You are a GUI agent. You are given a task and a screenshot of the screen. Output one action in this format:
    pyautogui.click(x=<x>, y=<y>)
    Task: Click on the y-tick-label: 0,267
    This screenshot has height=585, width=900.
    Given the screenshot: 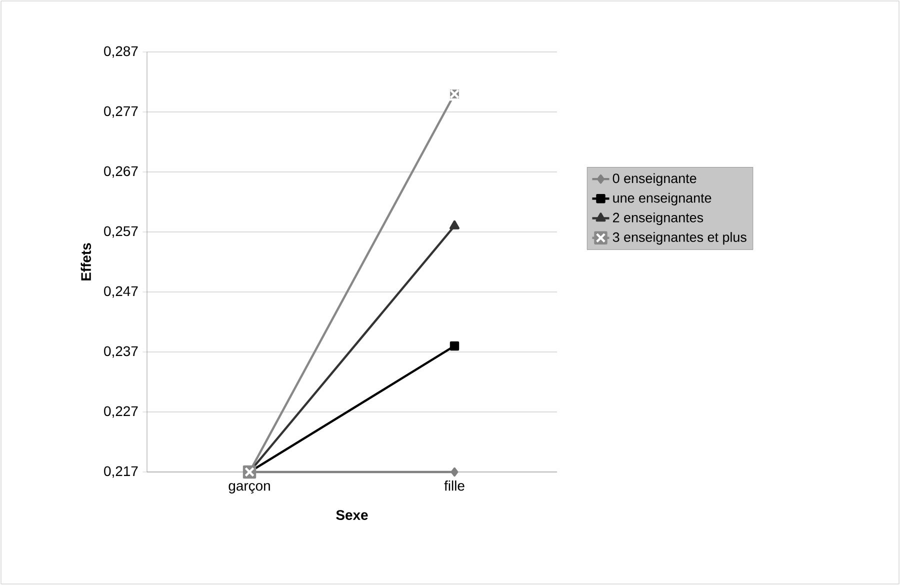 What is the action you would take?
    pyautogui.click(x=121, y=172)
    